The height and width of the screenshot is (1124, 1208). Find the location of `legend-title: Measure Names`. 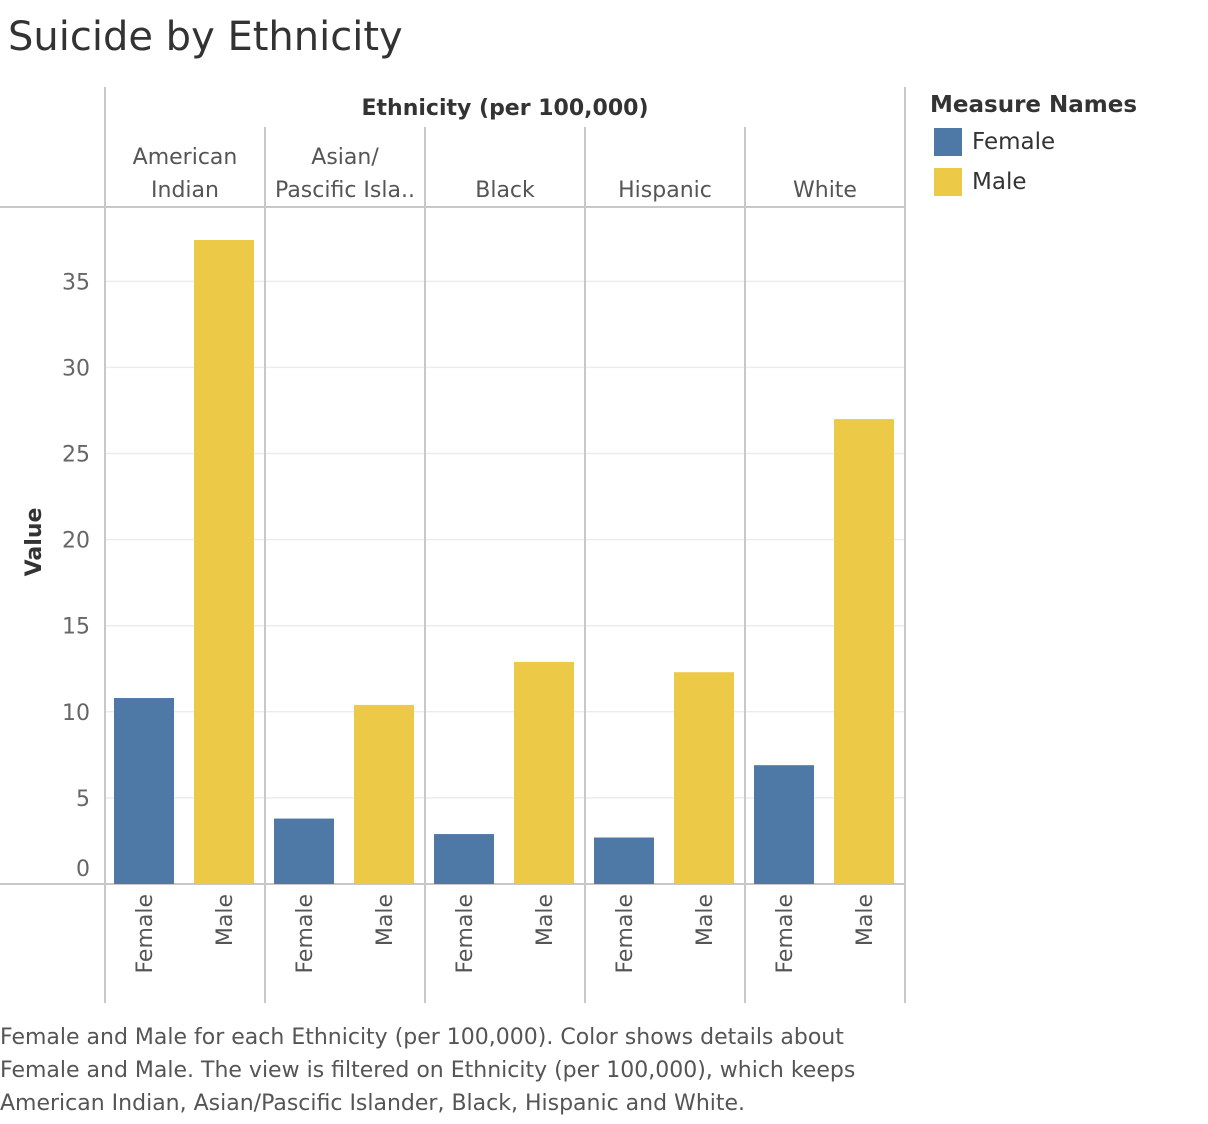

legend-title: Measure Names is located at coordinates (1034, 105).